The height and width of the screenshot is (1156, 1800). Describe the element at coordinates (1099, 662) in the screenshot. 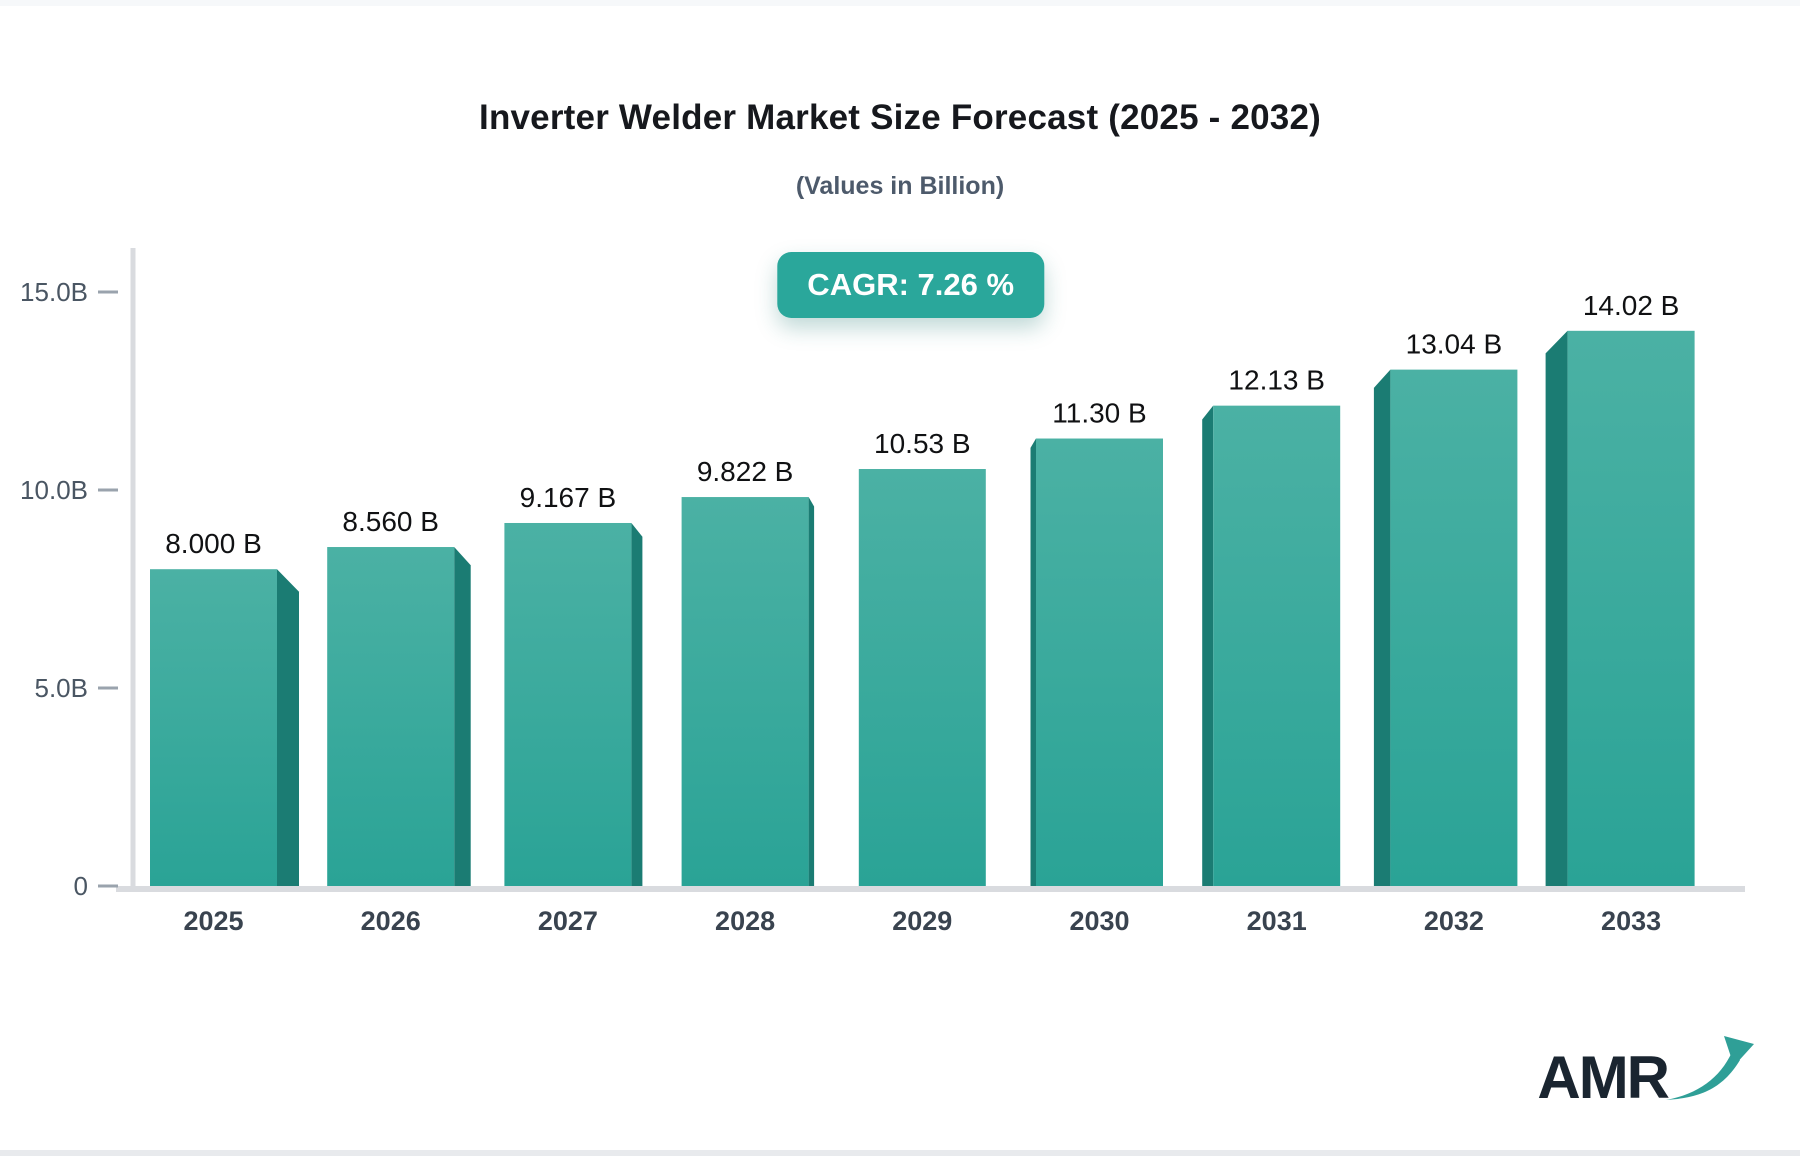

I see `bar-2030` at that location.